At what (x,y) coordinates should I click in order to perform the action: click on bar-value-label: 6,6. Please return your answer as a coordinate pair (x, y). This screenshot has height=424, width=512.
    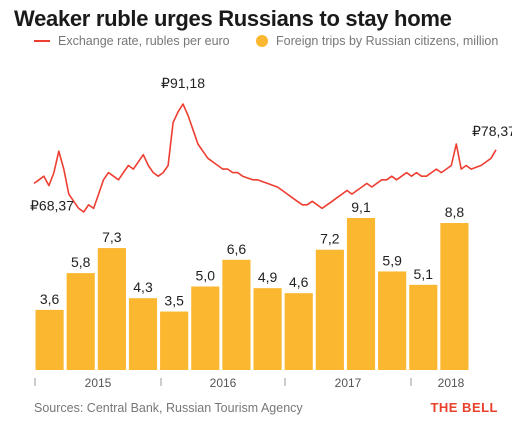
    Looking at the image, I should click on (237, 249).